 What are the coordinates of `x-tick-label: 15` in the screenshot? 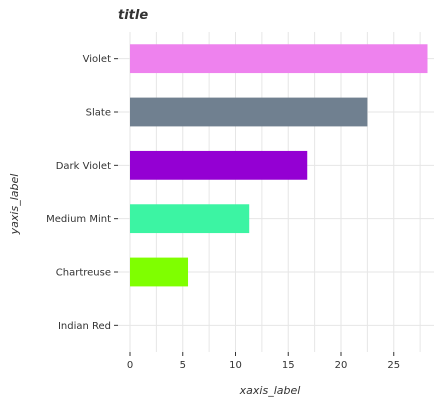 It's located at (288, 365).